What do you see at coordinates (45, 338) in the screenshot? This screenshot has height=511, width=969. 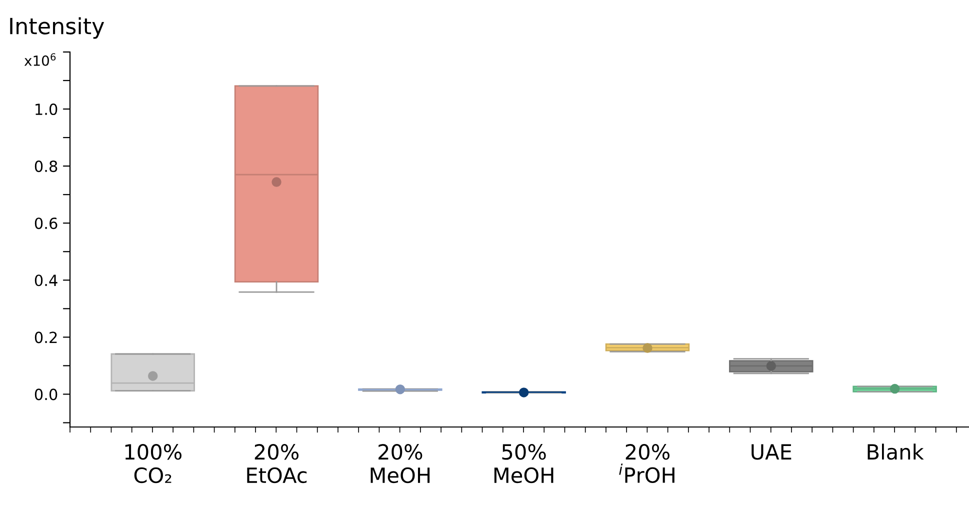 I see `y-tick-label: 0.2` at bounding box center [45, 338].